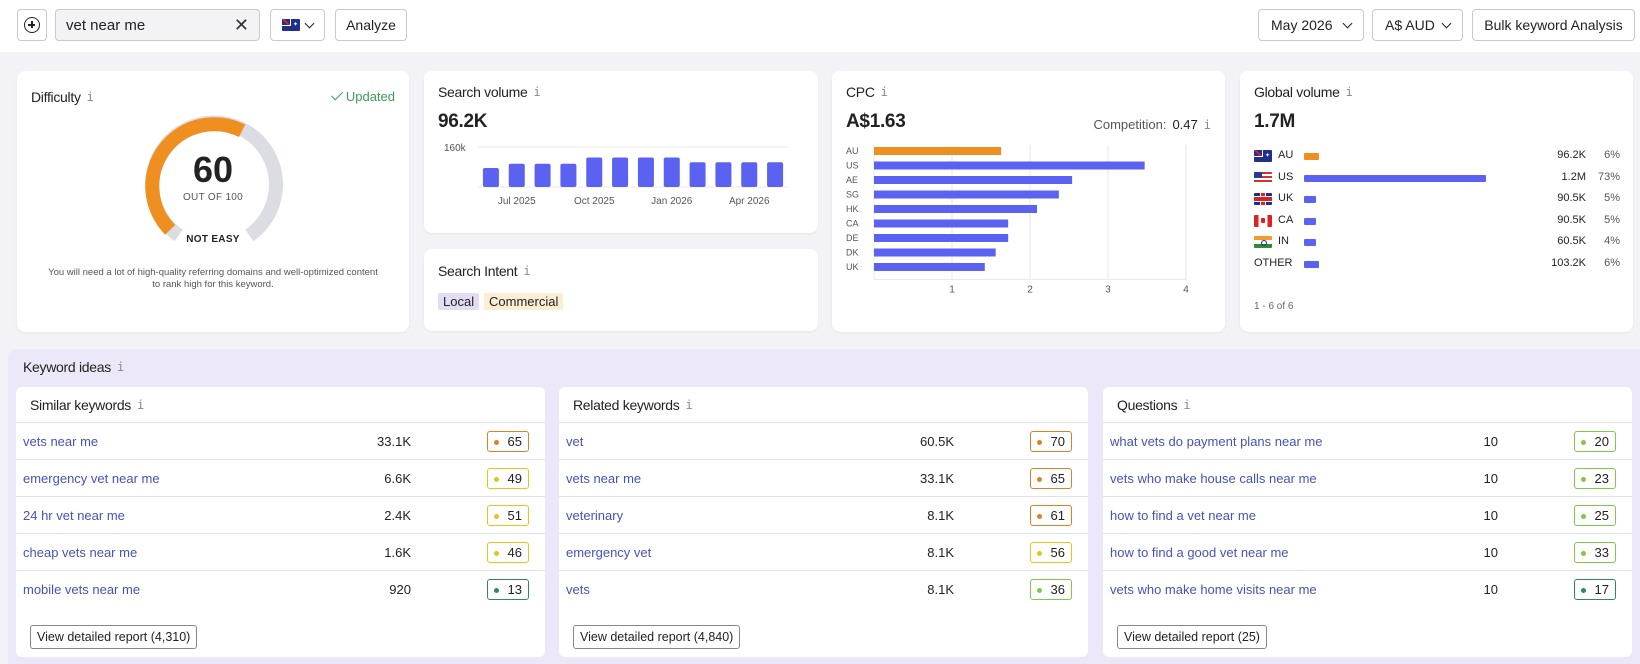  Describe the element at coordinates (1311, 25) in the screenshot. I see `date-select: May 2026` at that location.